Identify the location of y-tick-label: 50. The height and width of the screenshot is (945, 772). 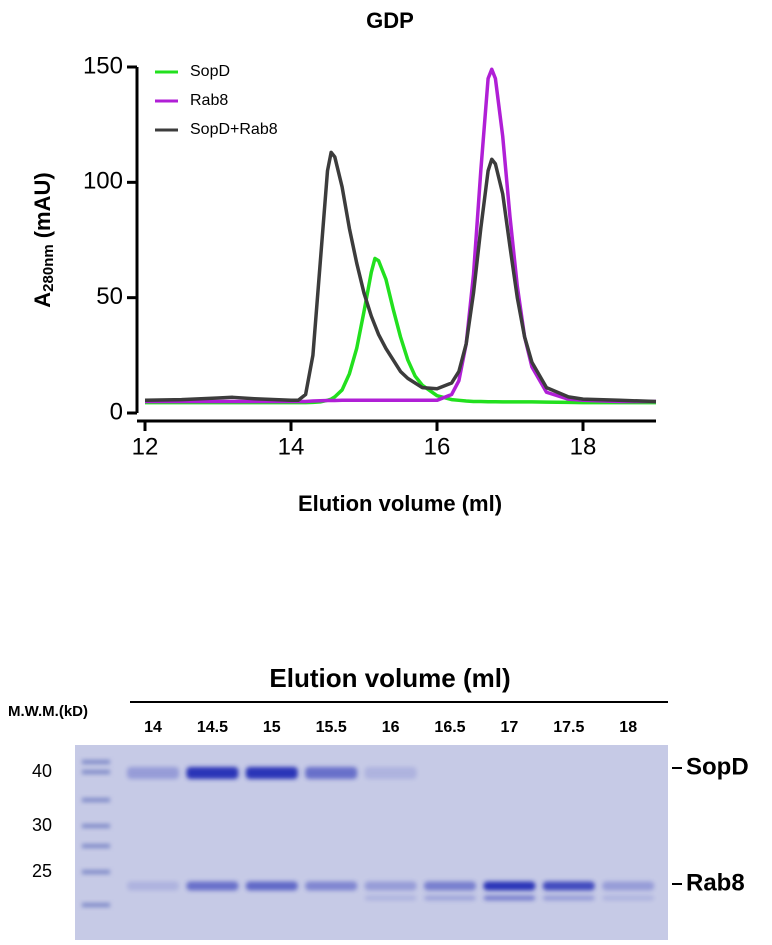
(109, 296).